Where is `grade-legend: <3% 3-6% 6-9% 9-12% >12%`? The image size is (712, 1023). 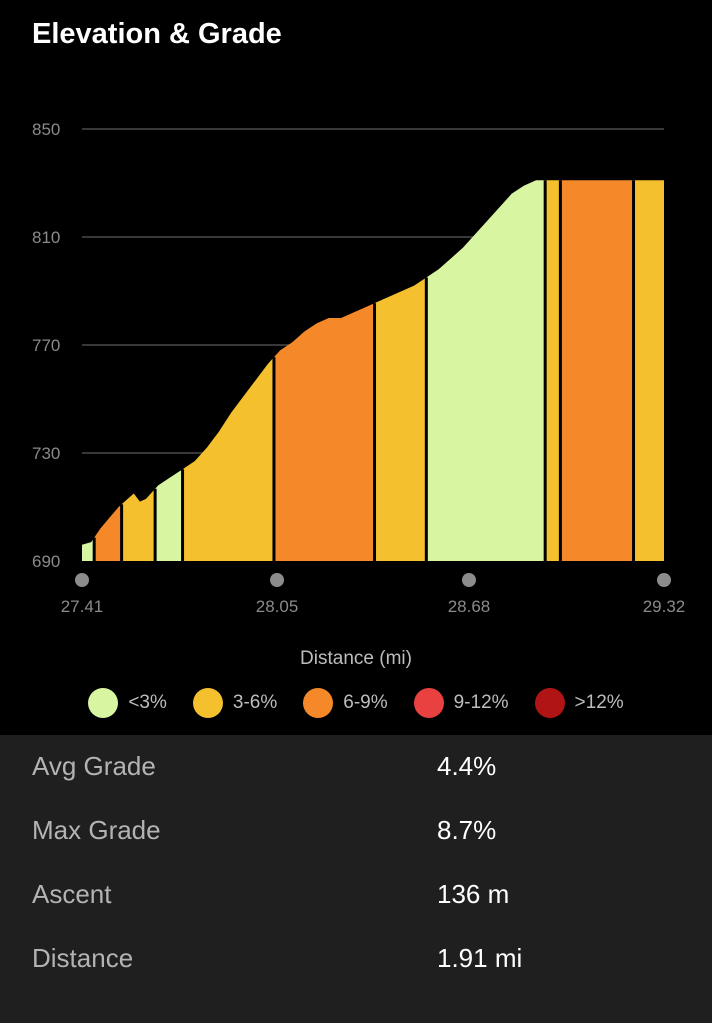
grade-legend: <3% 3-6% 6-9% 9-12% >12% is located at coordinates (356, 703).